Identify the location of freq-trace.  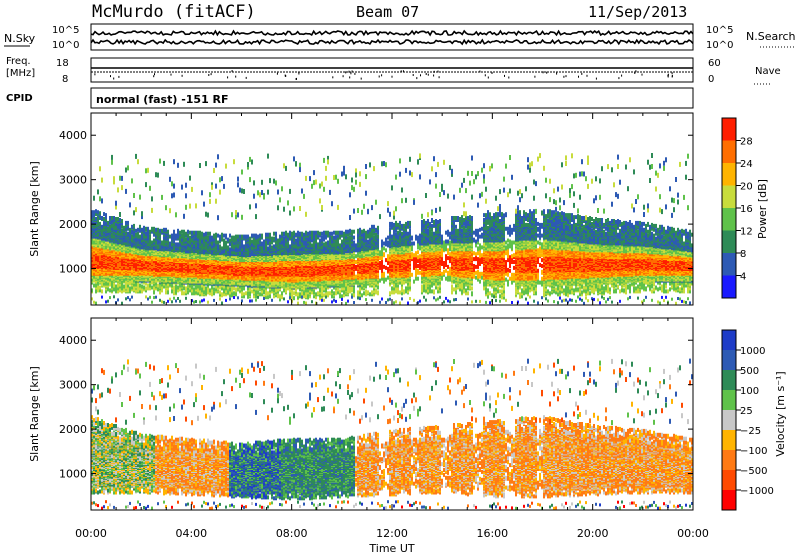
(392, 73).